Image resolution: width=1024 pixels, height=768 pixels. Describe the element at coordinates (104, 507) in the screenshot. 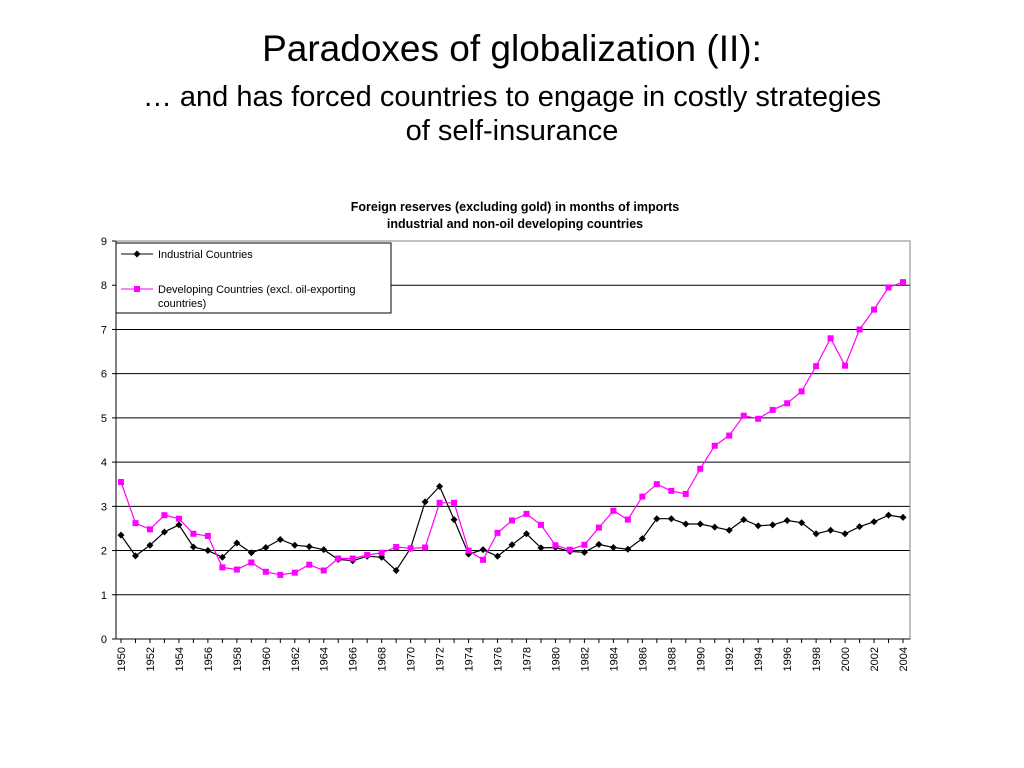

I see `y-tick-label-3: 3` at that location.